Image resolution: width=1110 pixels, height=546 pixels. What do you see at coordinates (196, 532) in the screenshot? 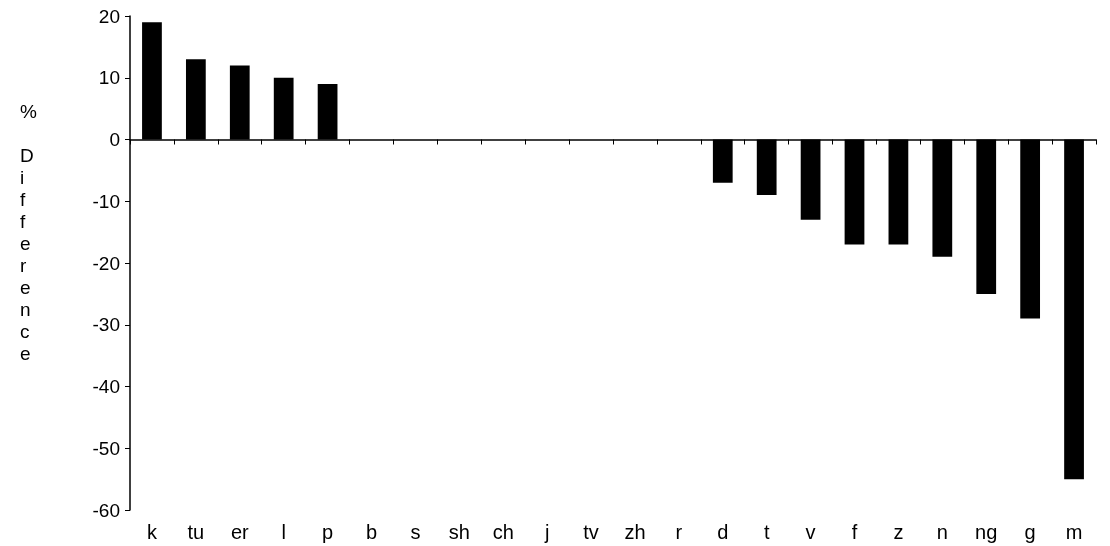
I see `x-tick-label: tu` at bounding box center [196, 532].